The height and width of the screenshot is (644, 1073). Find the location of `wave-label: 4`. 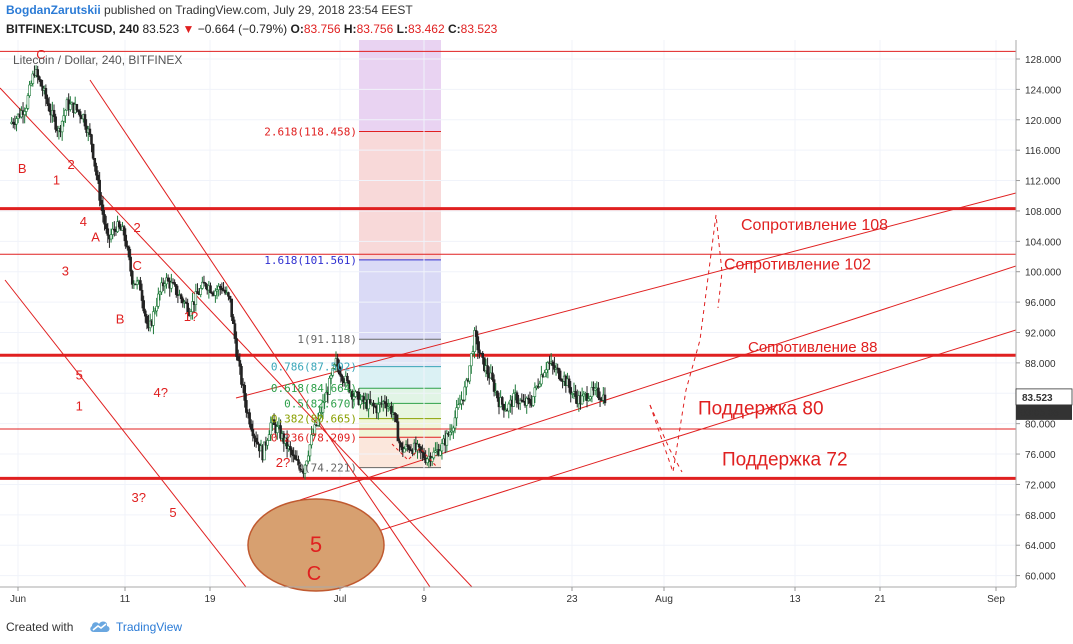

wave-label: 4 is located at coordinates (83, 221).